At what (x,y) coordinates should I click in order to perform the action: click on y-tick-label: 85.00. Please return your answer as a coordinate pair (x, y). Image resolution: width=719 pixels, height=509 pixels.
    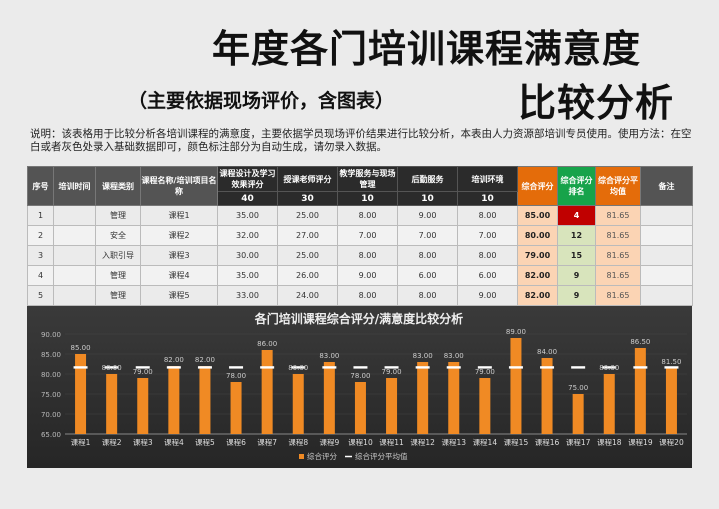
    Looking at the image, I should click on (51, 355).